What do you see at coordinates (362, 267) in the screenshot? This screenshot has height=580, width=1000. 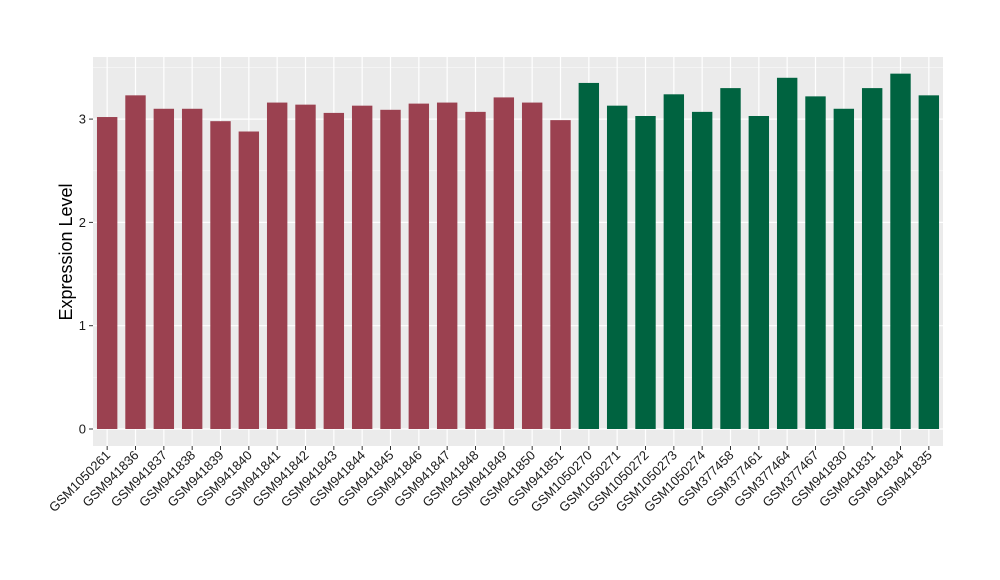 I see `bar-GSM941844` at bounding box center [362, 267].